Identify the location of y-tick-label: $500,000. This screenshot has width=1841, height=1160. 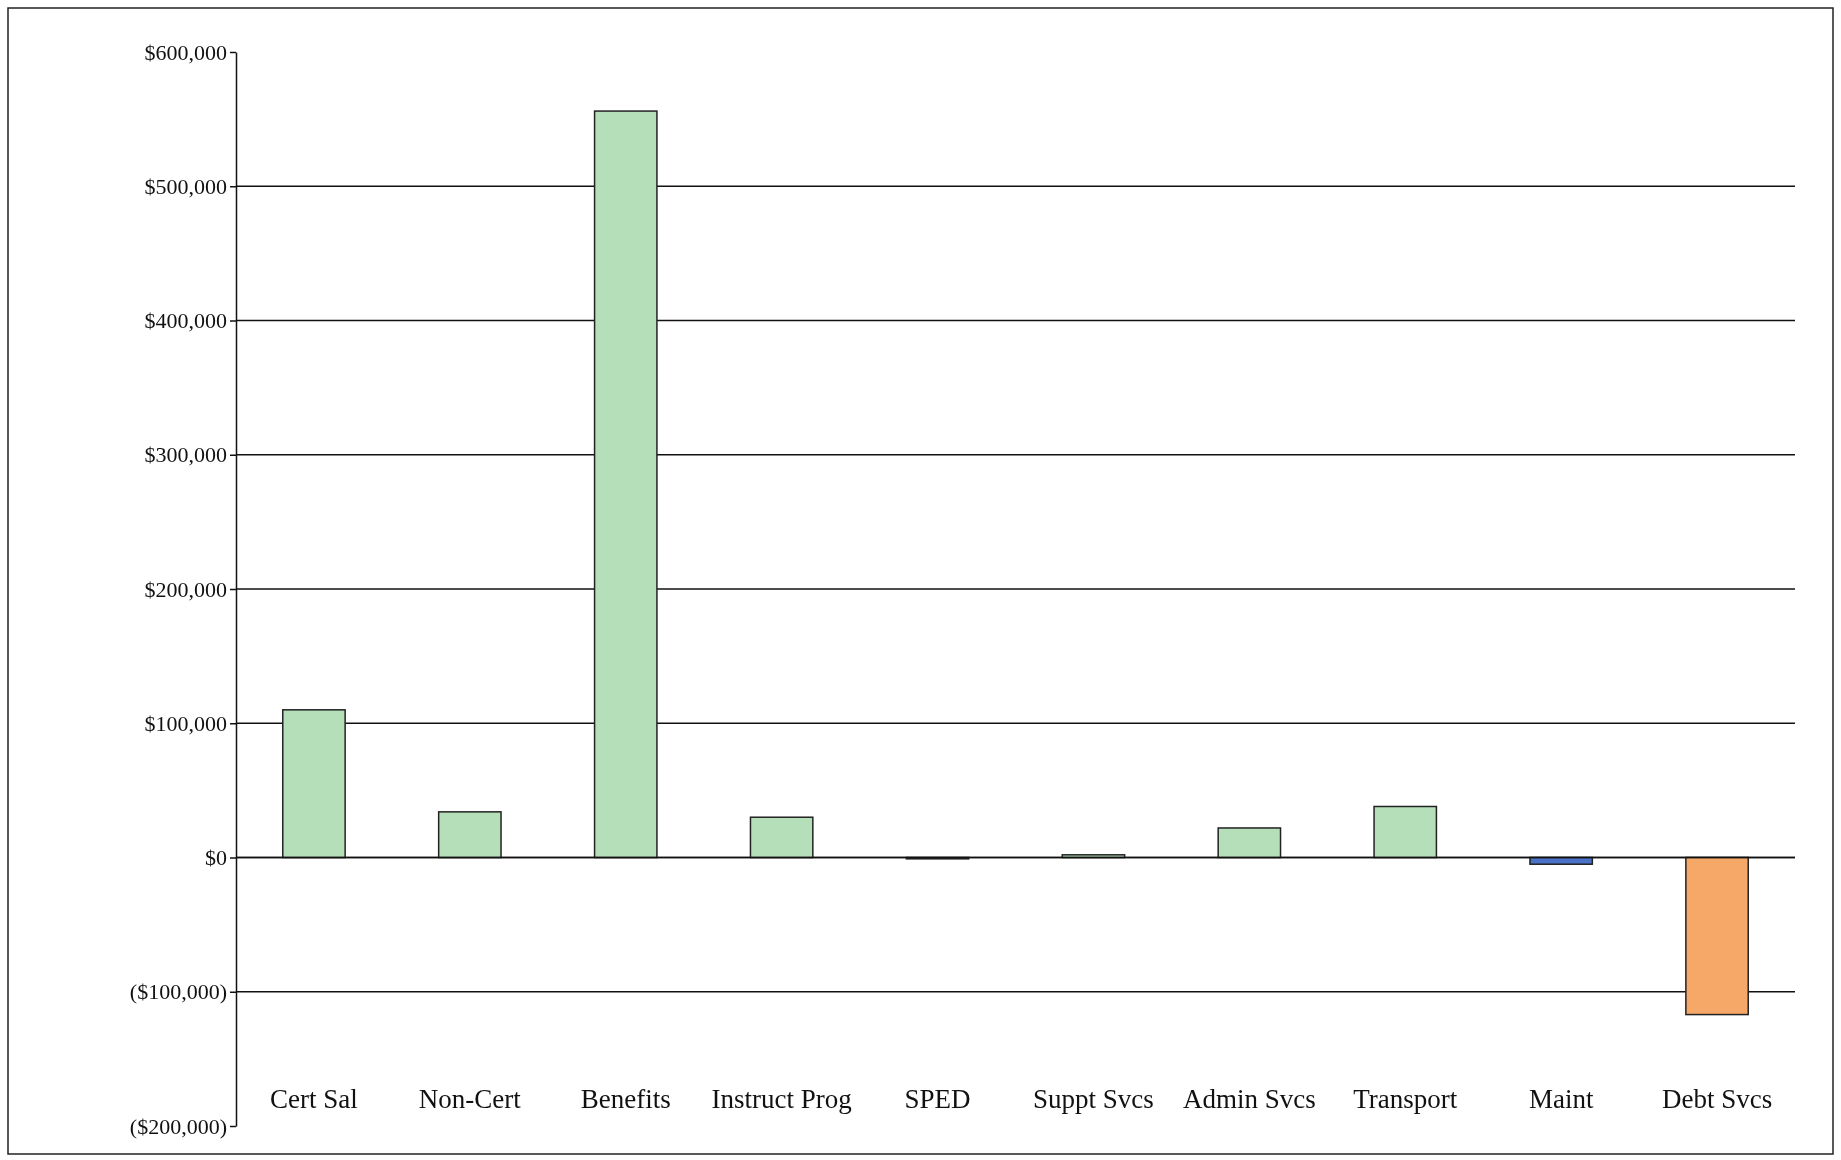
(185, 186).